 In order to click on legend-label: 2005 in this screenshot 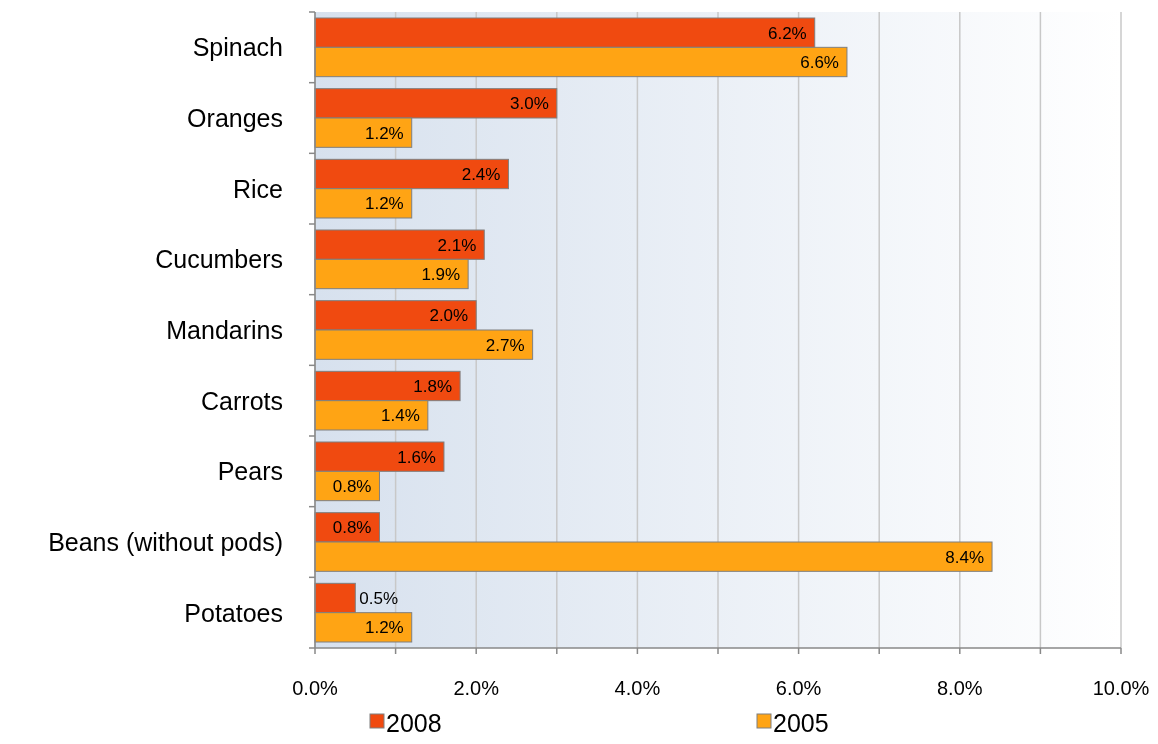, I will do `click(801, 723)`.